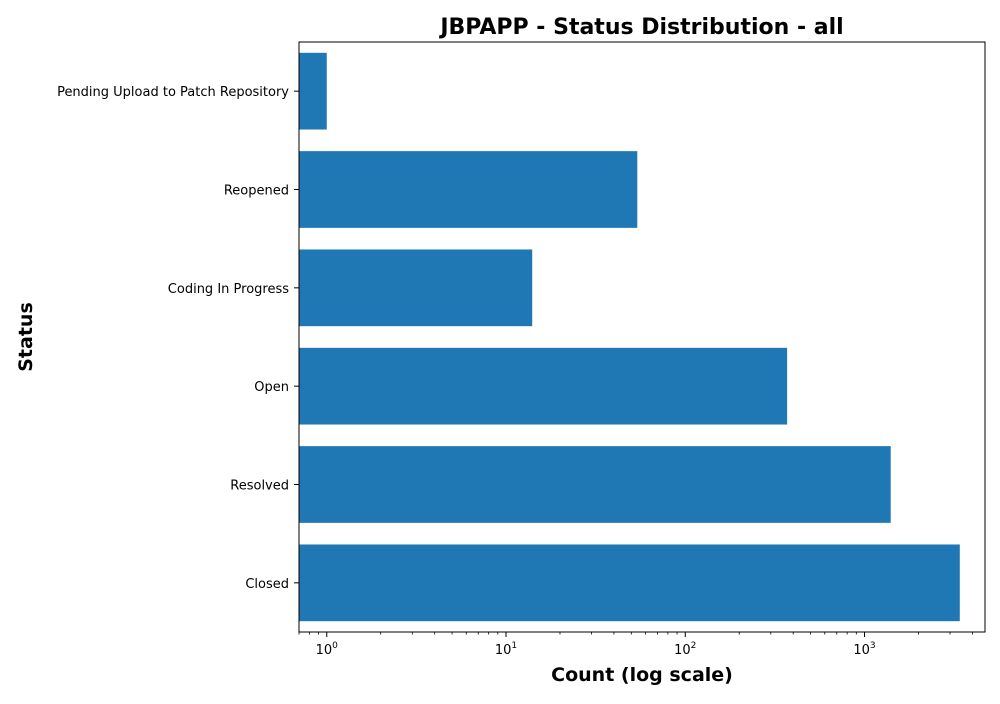 This screenshot has width=1000, height=704. What do you see at coordinates (595, 484) in the screenshot?
I see `bar-resolved` at bounding box center [595, 484].